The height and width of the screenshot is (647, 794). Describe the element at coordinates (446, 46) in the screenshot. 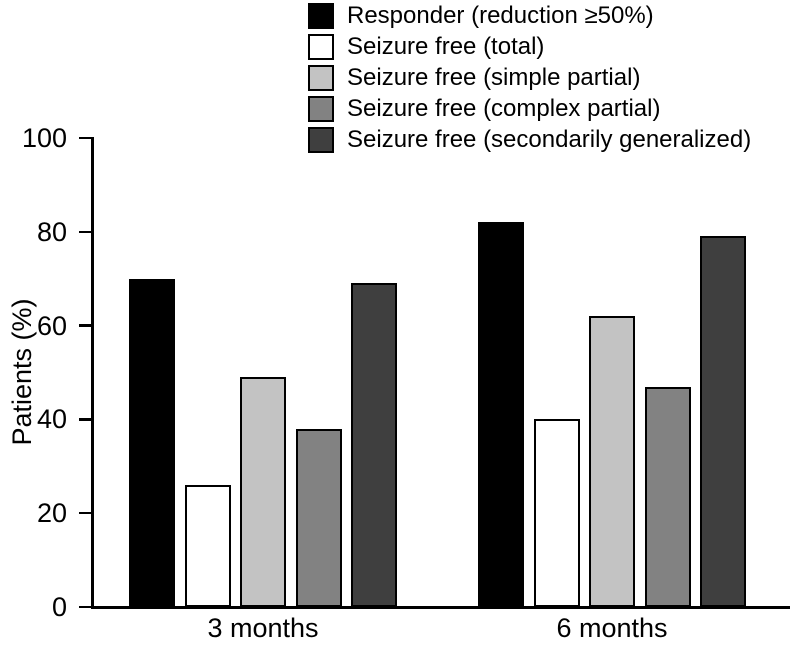

I see `legend-label: Seizure free (total)` at that location.